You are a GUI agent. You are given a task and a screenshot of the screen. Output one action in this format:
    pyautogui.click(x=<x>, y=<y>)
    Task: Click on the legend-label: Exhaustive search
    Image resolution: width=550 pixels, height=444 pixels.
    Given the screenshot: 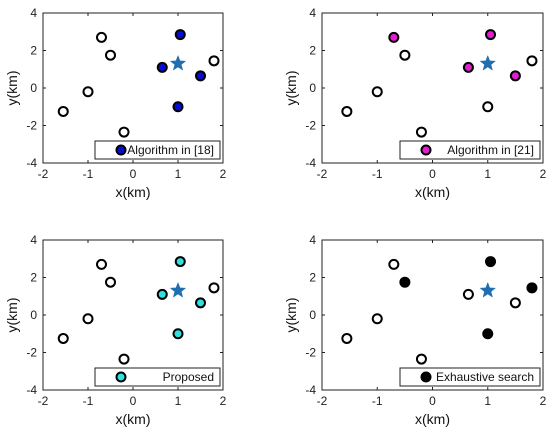 What is the action you would take?
    pyautogui.click(x=485, y=377)
    